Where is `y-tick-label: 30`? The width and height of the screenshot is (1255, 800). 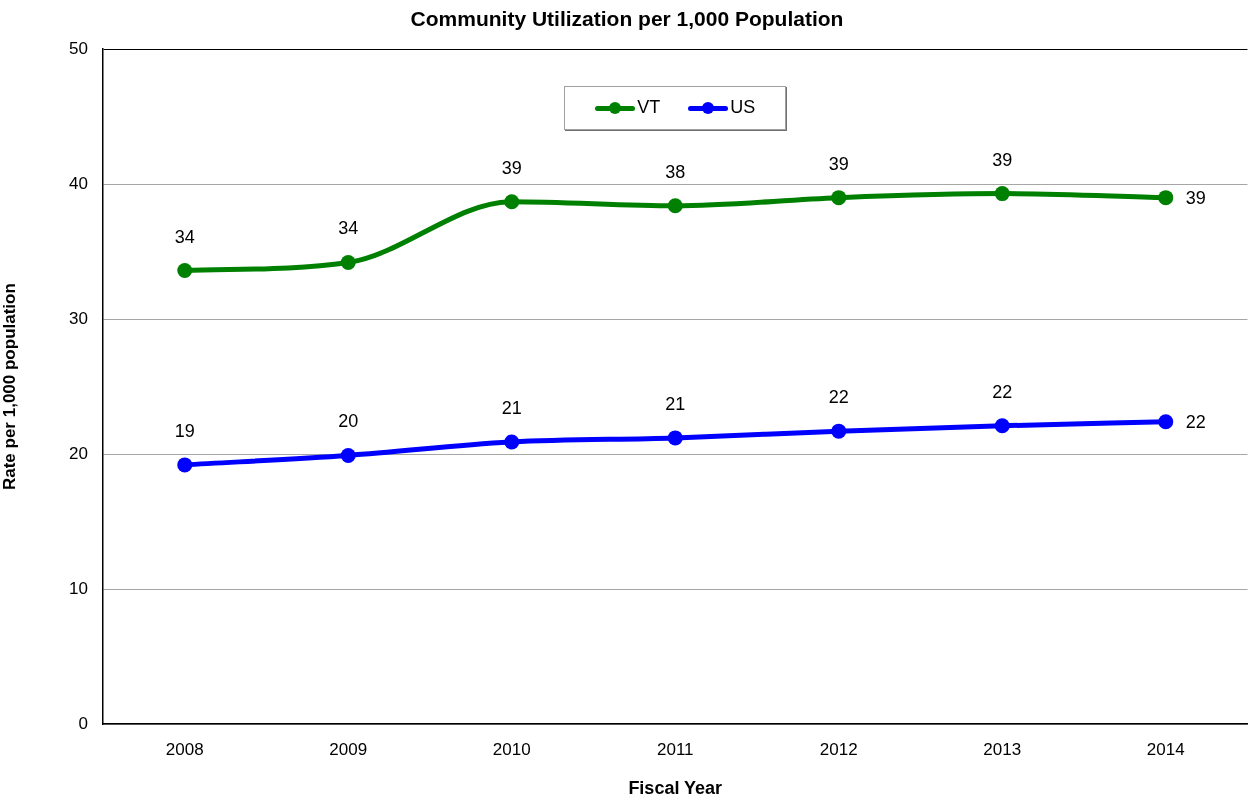 y-tick-label: 30 is located at coordinates (78, 318).